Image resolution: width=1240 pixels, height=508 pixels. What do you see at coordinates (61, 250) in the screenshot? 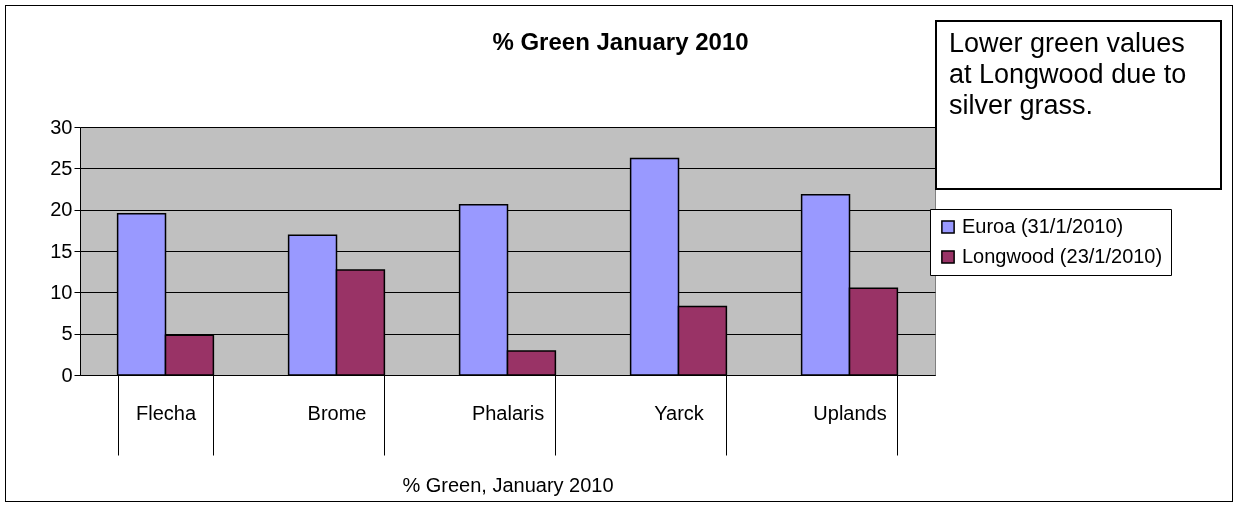
I see `y-tick-label: 15` at bounding box center [61, 250].